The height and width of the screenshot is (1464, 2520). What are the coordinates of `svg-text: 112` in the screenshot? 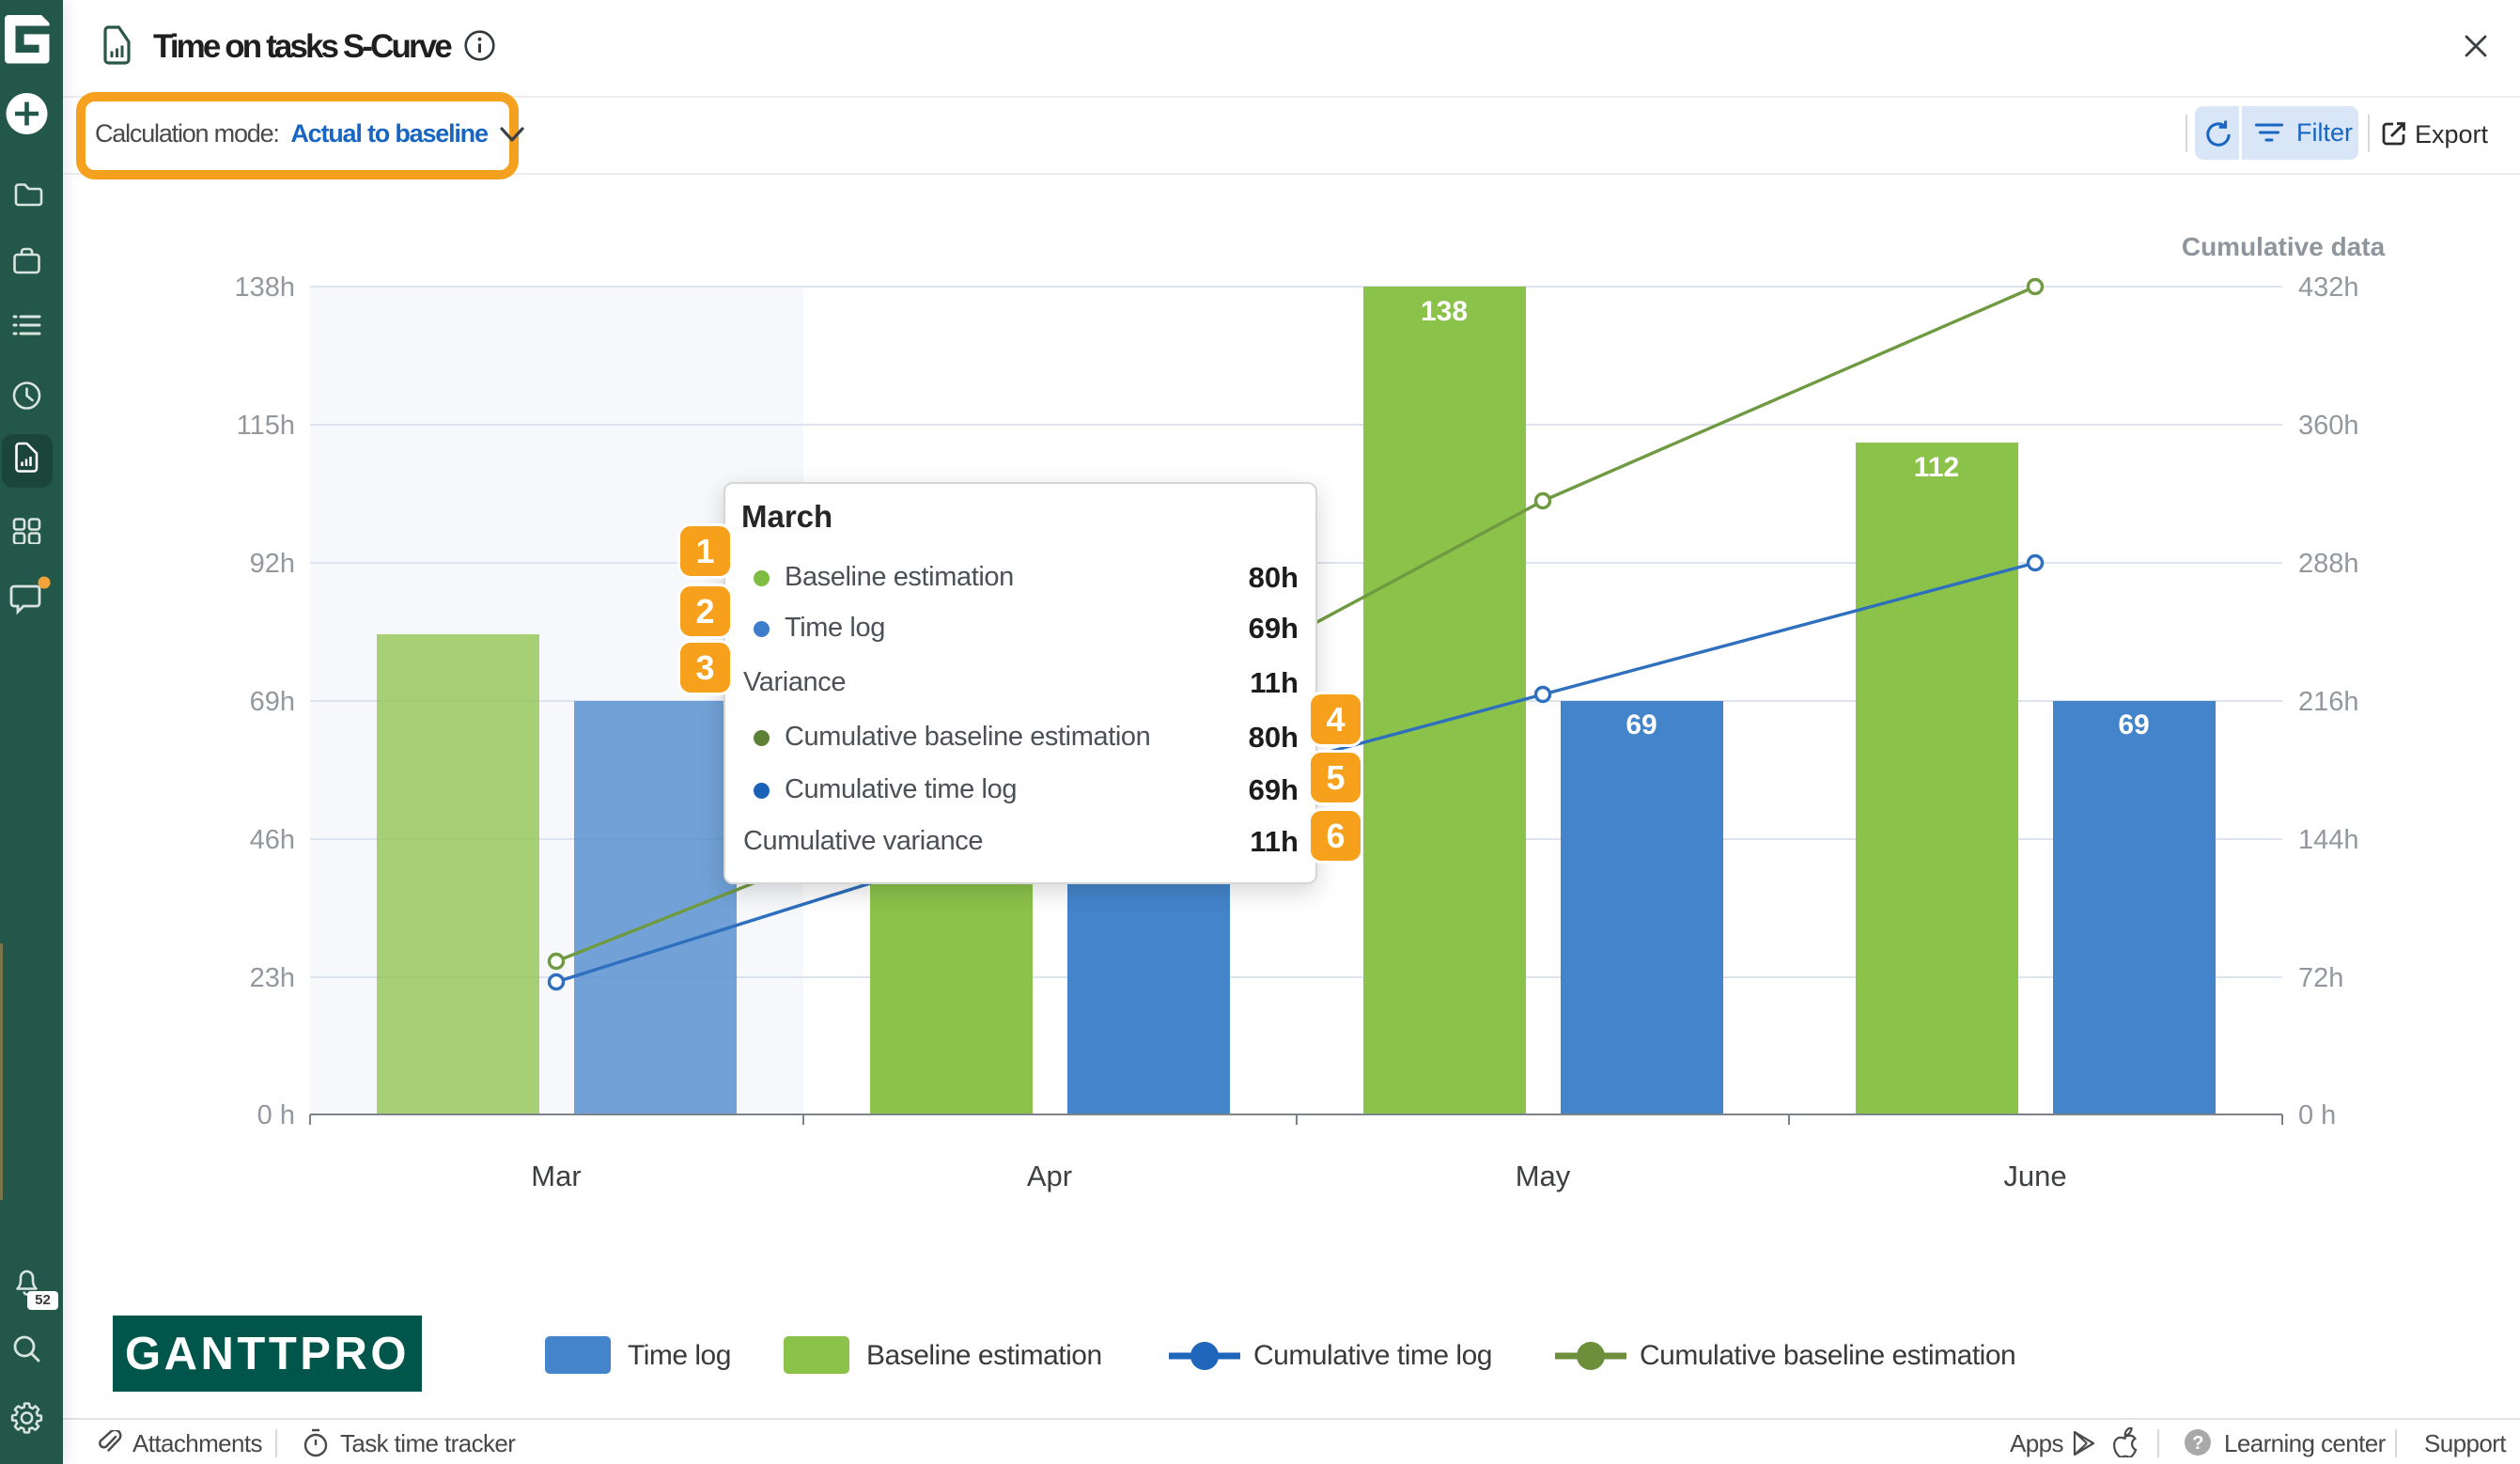 It's located at (1936, 468).